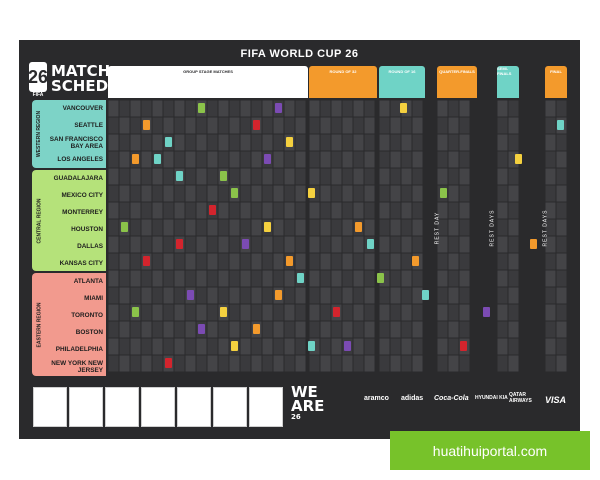 The height and width of the screenshot is (480, 600). Describe the element at coordinates (343, 87) in the screenshot. I see `round-of-32-dates` at that location.